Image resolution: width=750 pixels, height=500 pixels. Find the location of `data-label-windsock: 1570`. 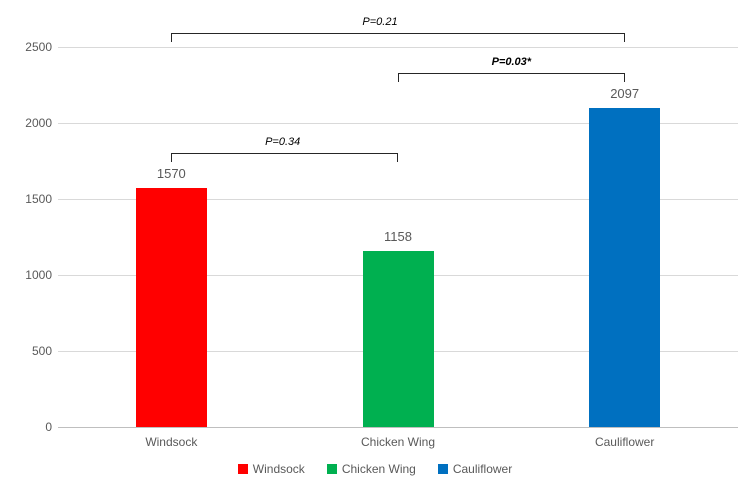

data-label-windsock: 1570 is located at coordinates (171, 174).